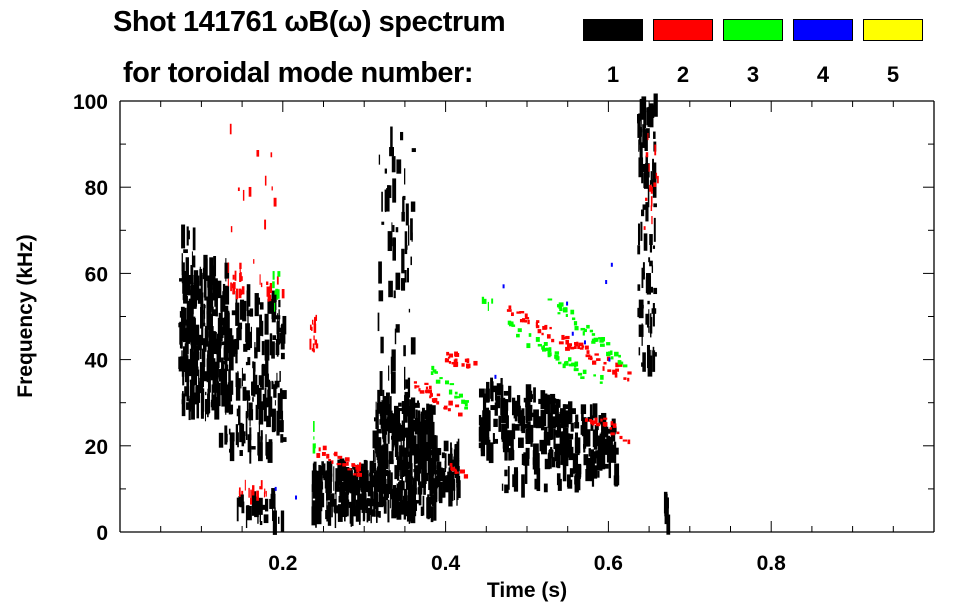  I want to click on chart-title-line-1: Shot 141761 ωB(ω) spectrum, so click(309, 22).